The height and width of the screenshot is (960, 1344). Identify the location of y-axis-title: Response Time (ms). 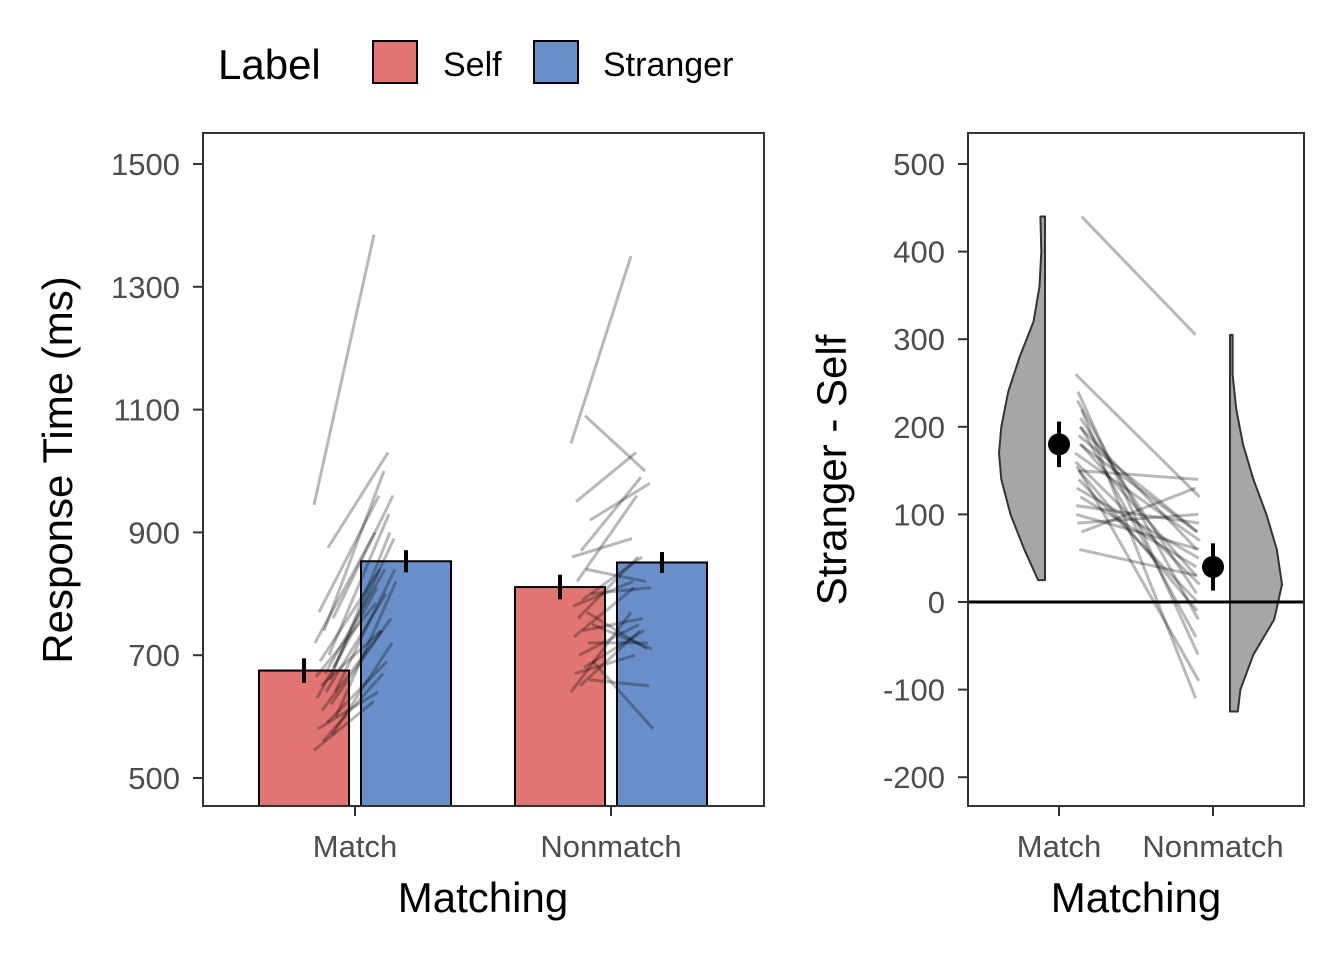
(57, 469).